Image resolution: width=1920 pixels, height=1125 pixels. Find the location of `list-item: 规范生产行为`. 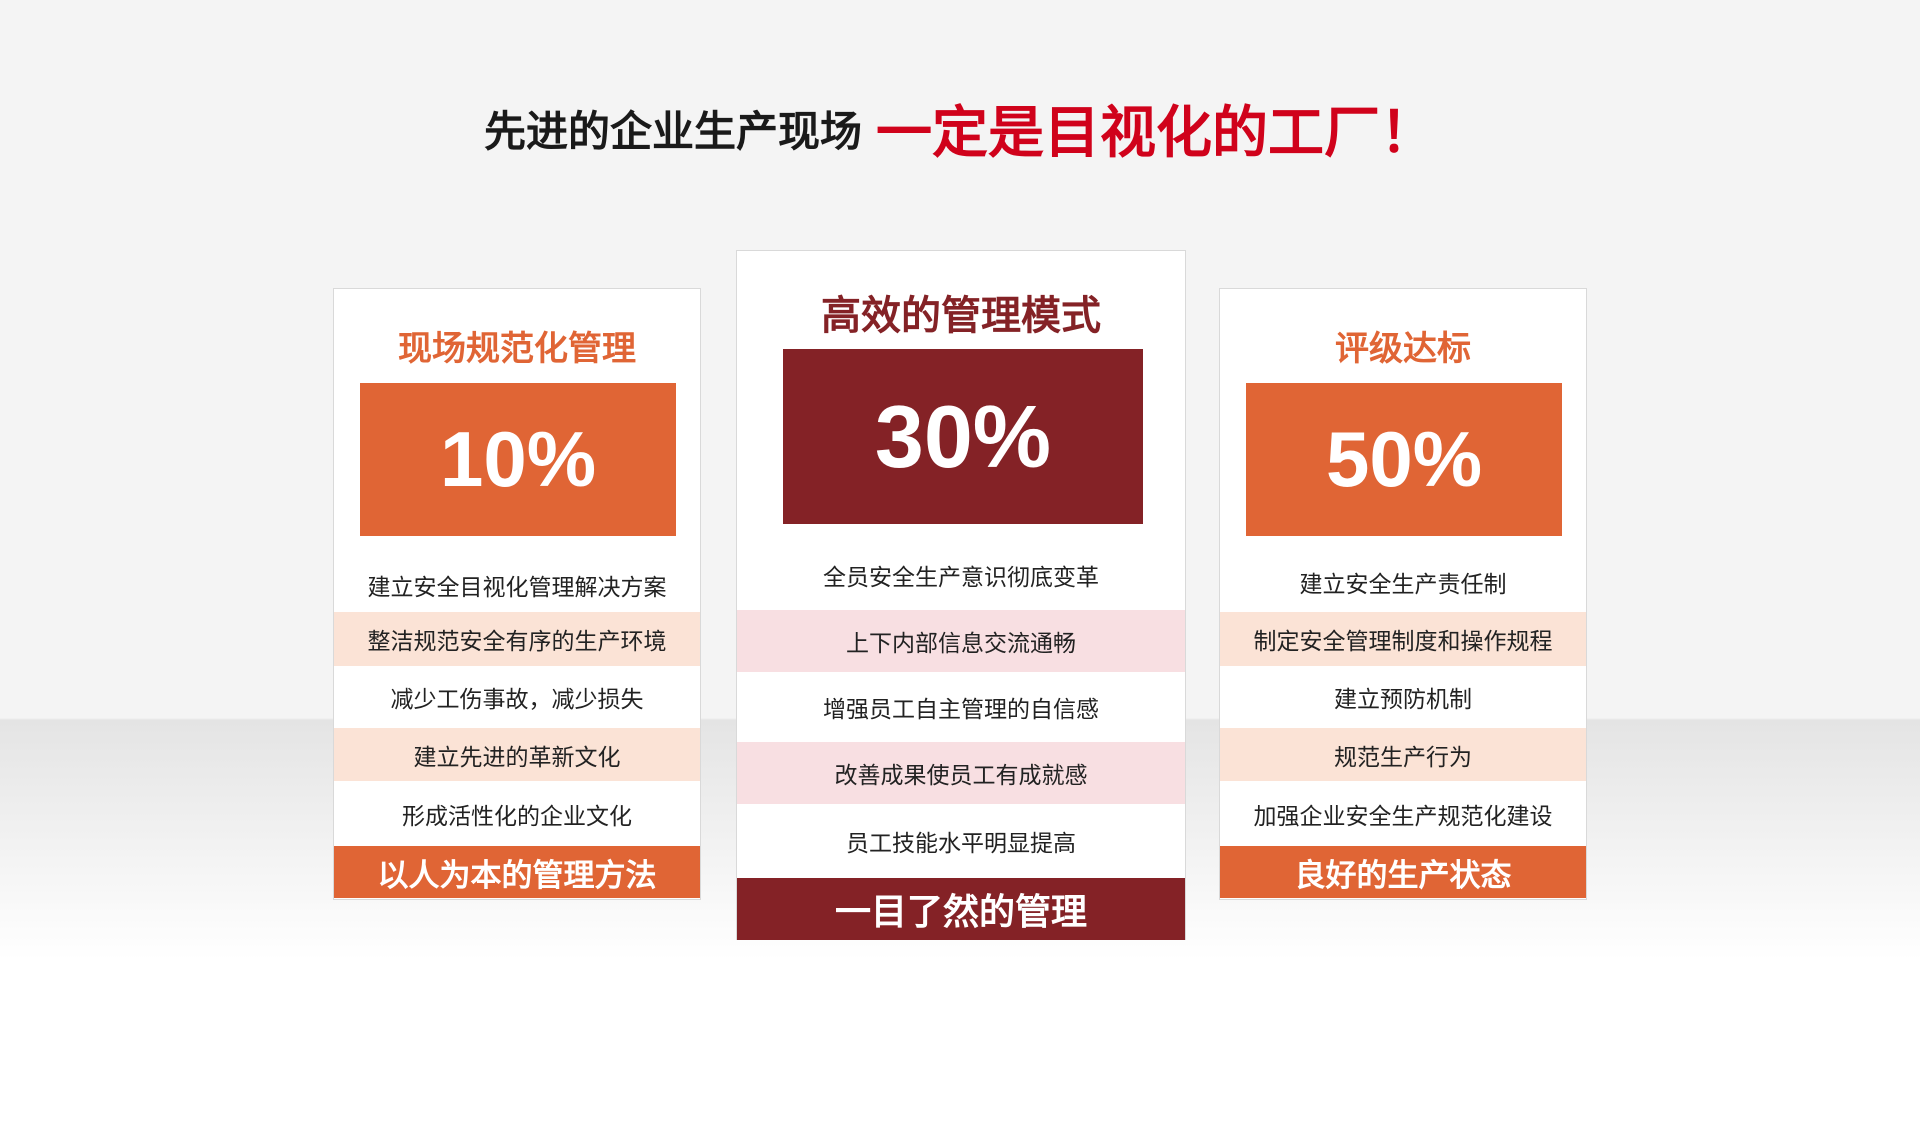

list-item: 规范生产行为 is located at coordinates (1403, 754).